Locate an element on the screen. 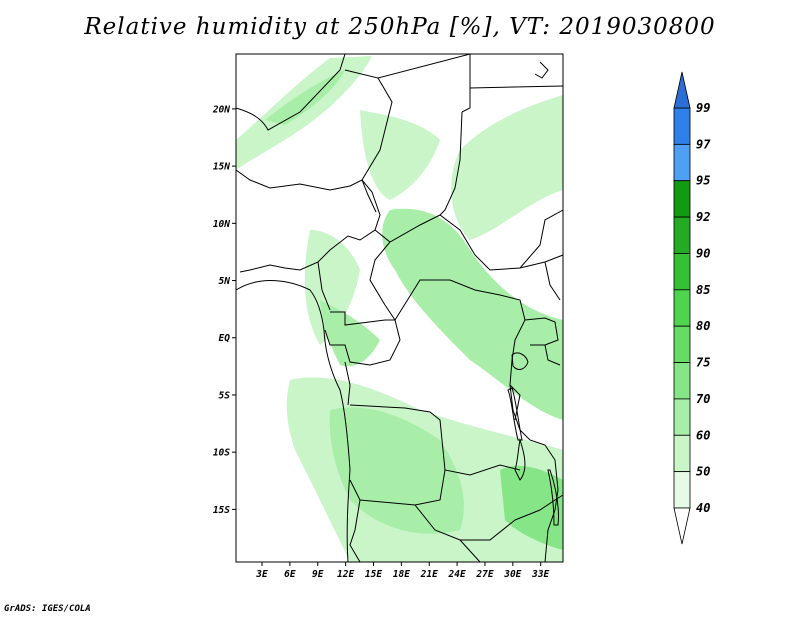 The image size is (800, 618). lat-tick-label: 5S is located at coordinates (225, 395).